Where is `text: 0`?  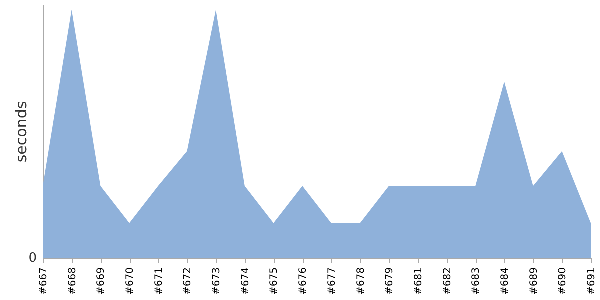
text: 0 is located at coordinates (32, 258).